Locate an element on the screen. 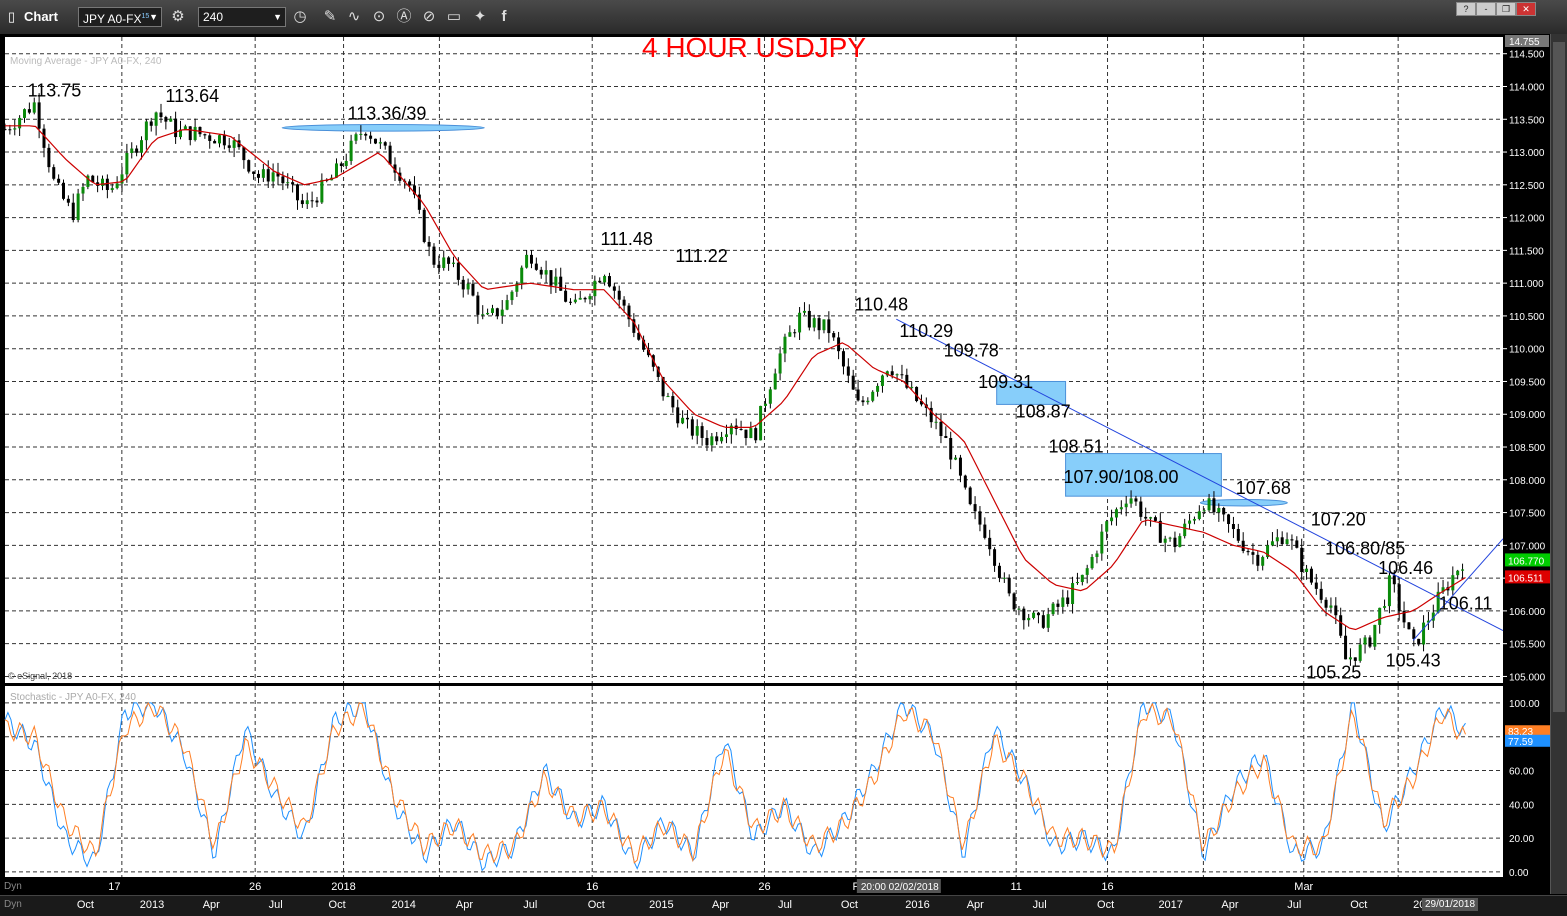  price-annotation: 108.51 is located at coordinates (1076, 446).